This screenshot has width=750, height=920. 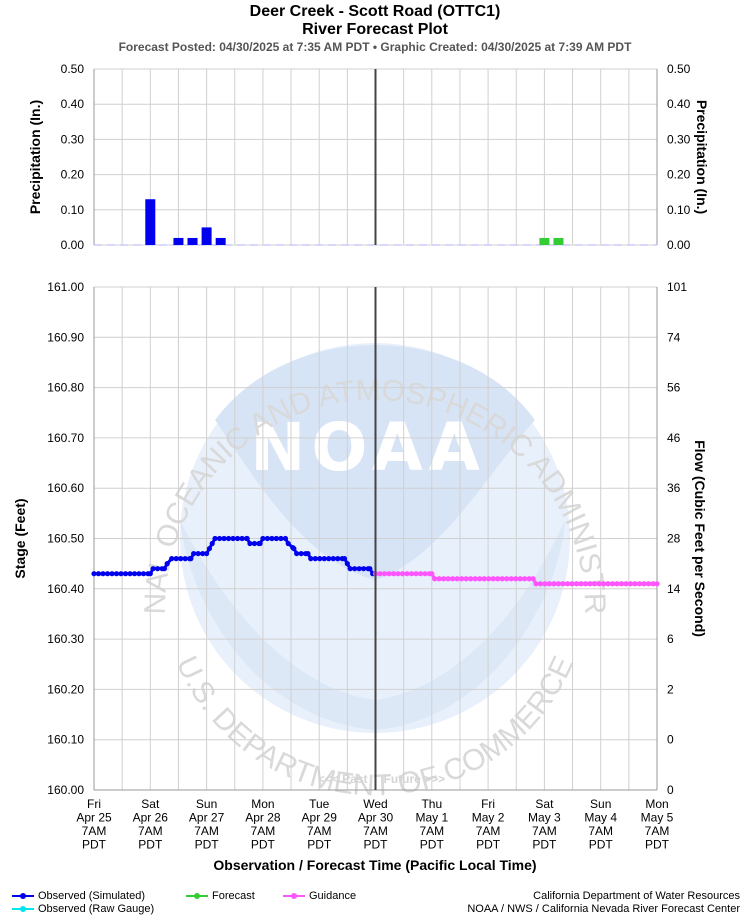 What do you see at coordinates (94, 818) in the screenshot?
I see `x-tick-label: Apr 25` at bounding box center [94, 818].